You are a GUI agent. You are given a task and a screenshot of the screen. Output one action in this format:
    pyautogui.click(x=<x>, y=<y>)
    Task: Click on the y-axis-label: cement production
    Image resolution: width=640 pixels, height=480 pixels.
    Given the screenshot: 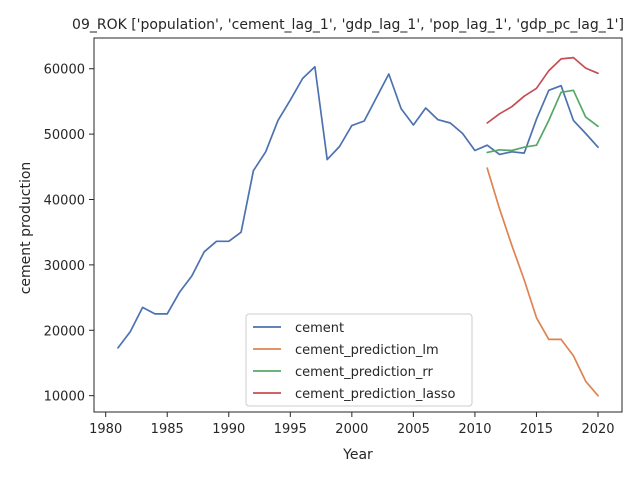 What is the action you would take?
    pyautogui.click(x=26, y=228)
    